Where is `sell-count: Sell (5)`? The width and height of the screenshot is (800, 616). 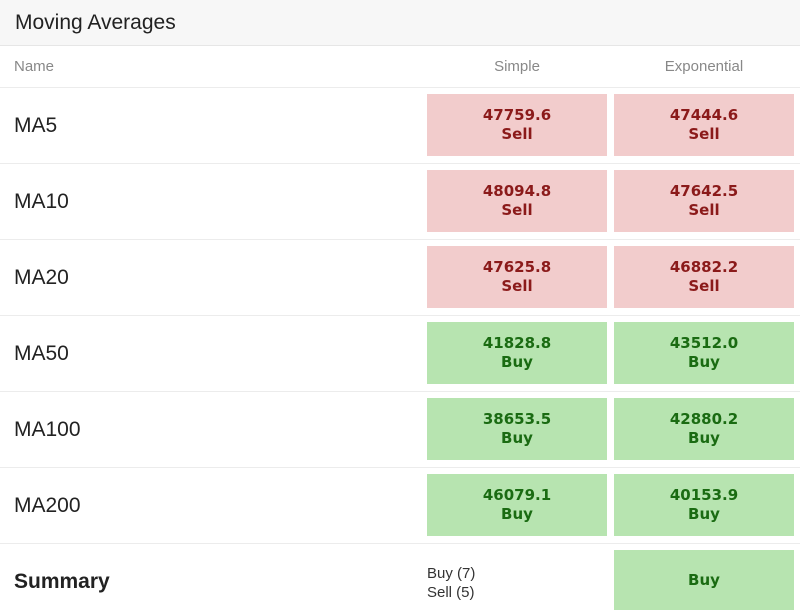 sell-count: Sell (5) is located at coordinates (451, 592).